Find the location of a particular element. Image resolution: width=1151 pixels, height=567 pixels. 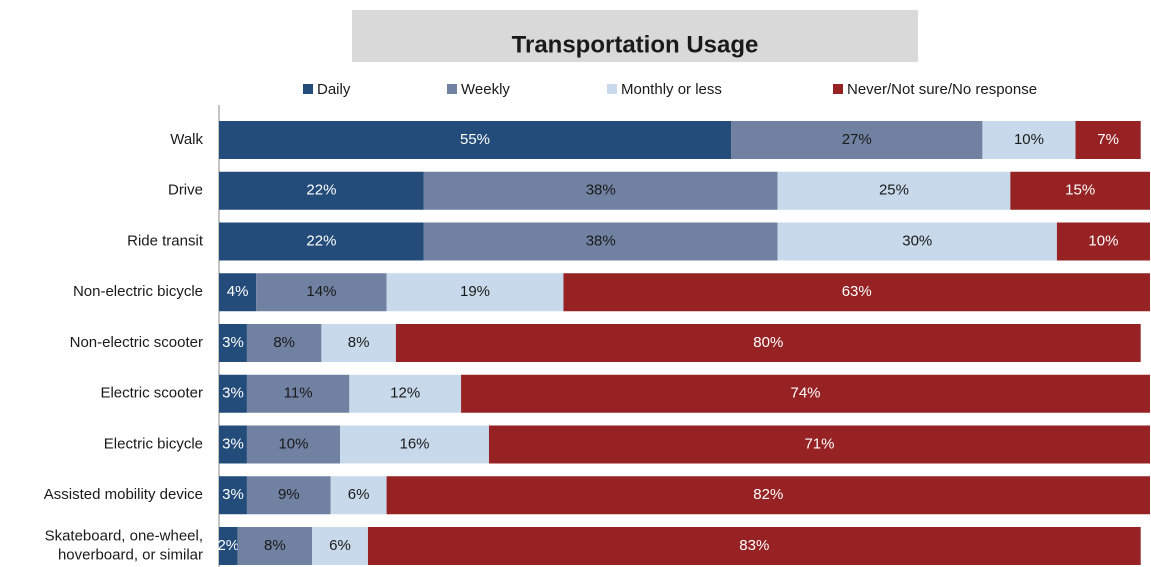

value-label: 27% is located at coordinates (857, 139).